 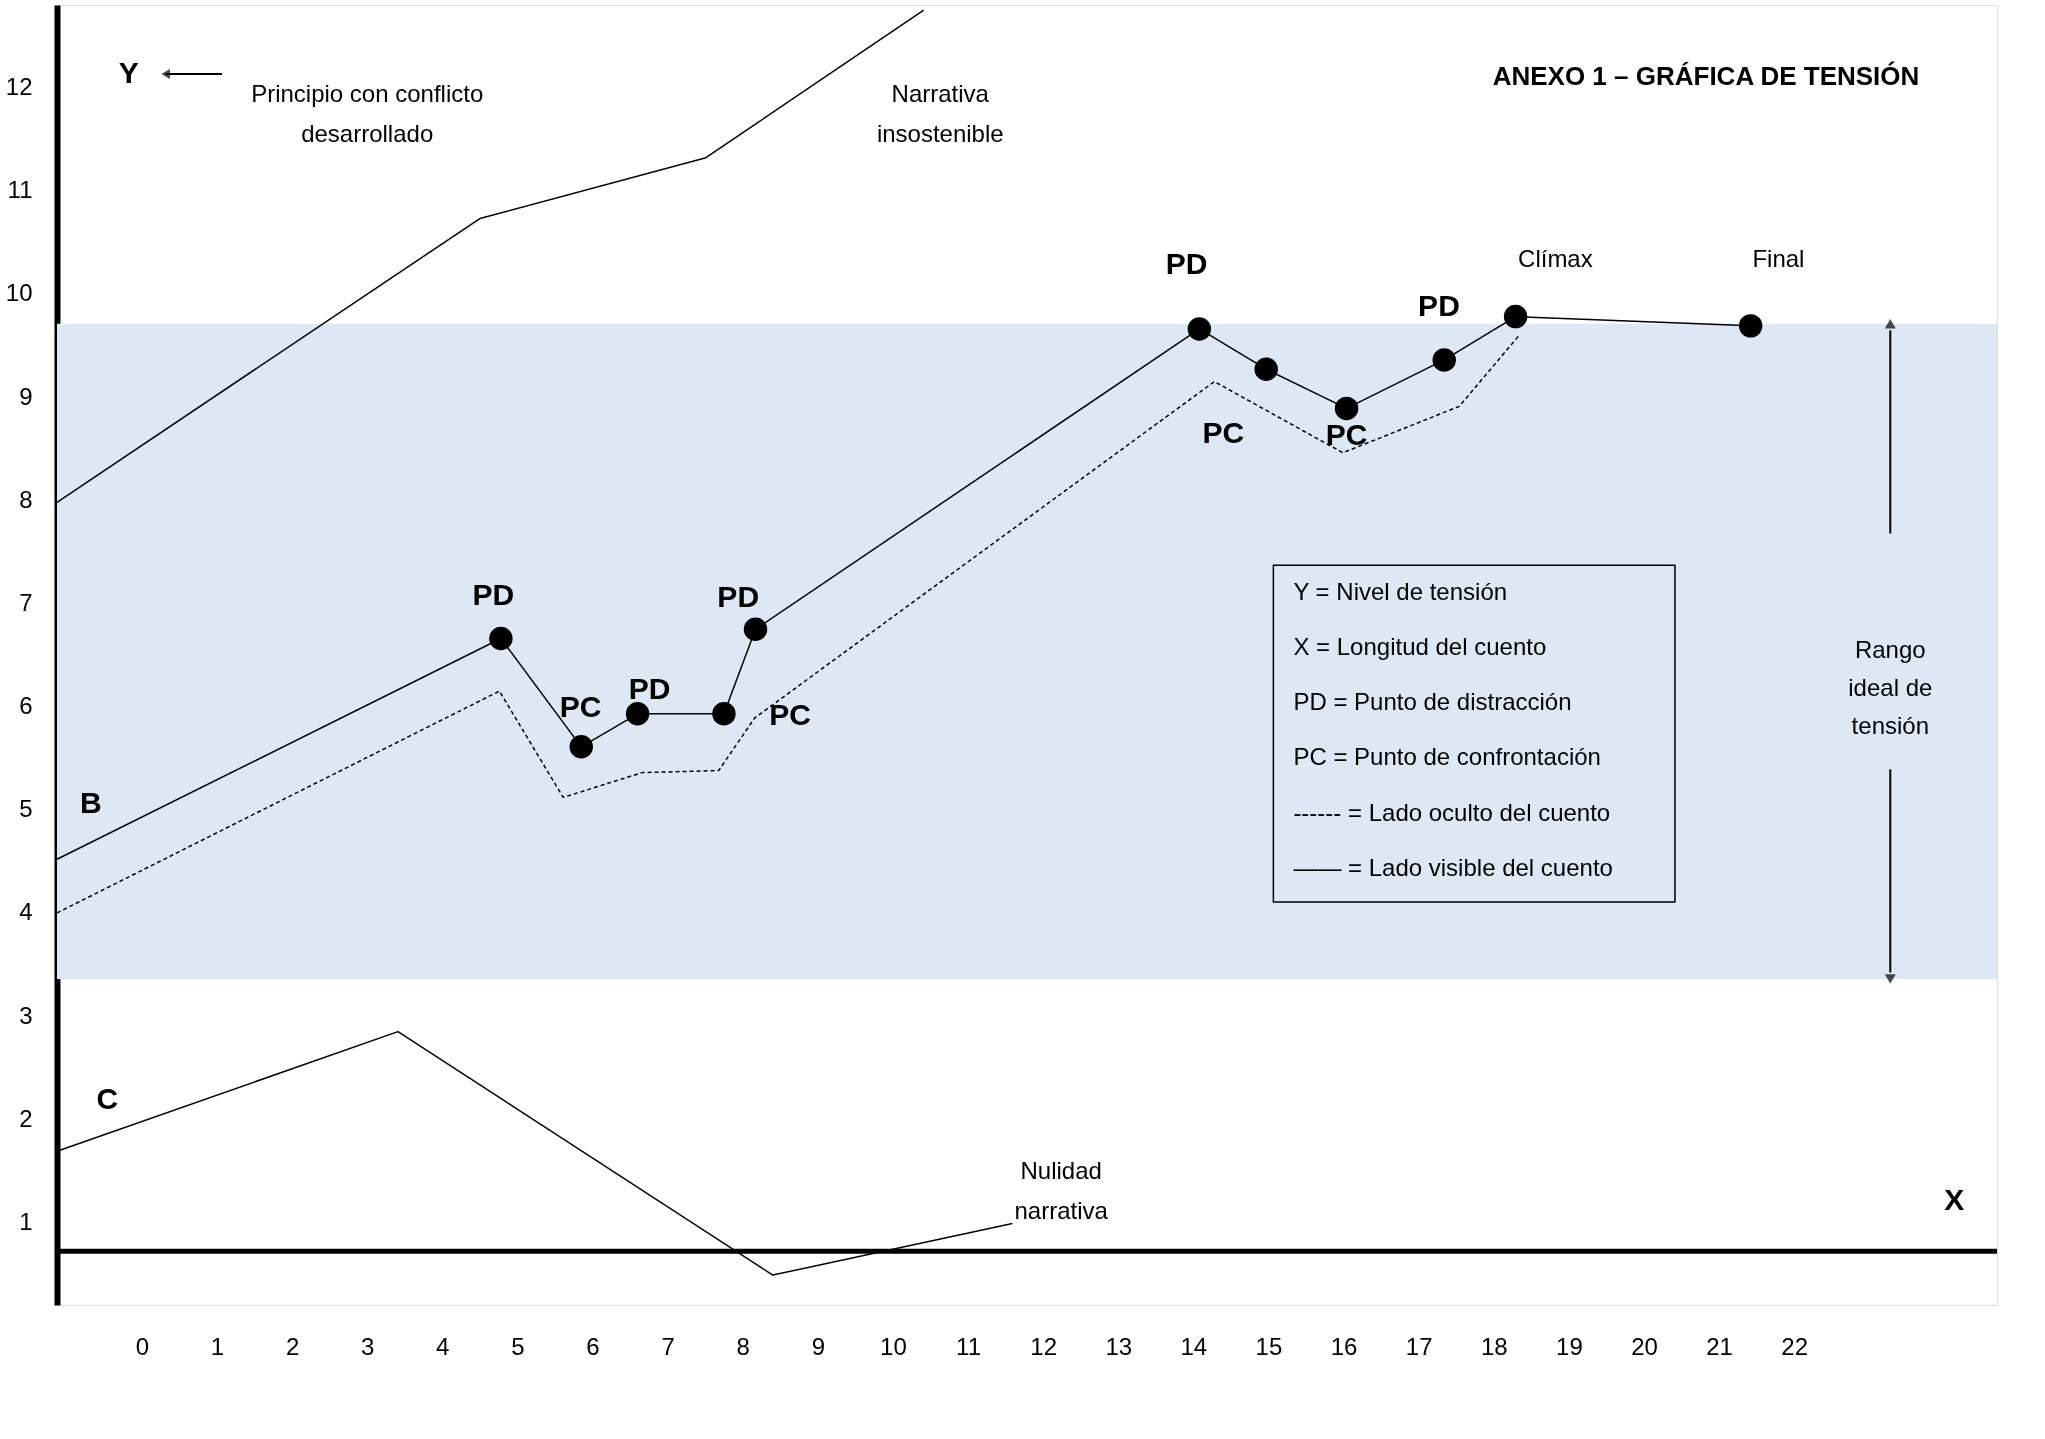 What do you see at coordinates (26, 602) in the screenshot?
I see `y-tick-label: 7` at bounding box center [26, 602].